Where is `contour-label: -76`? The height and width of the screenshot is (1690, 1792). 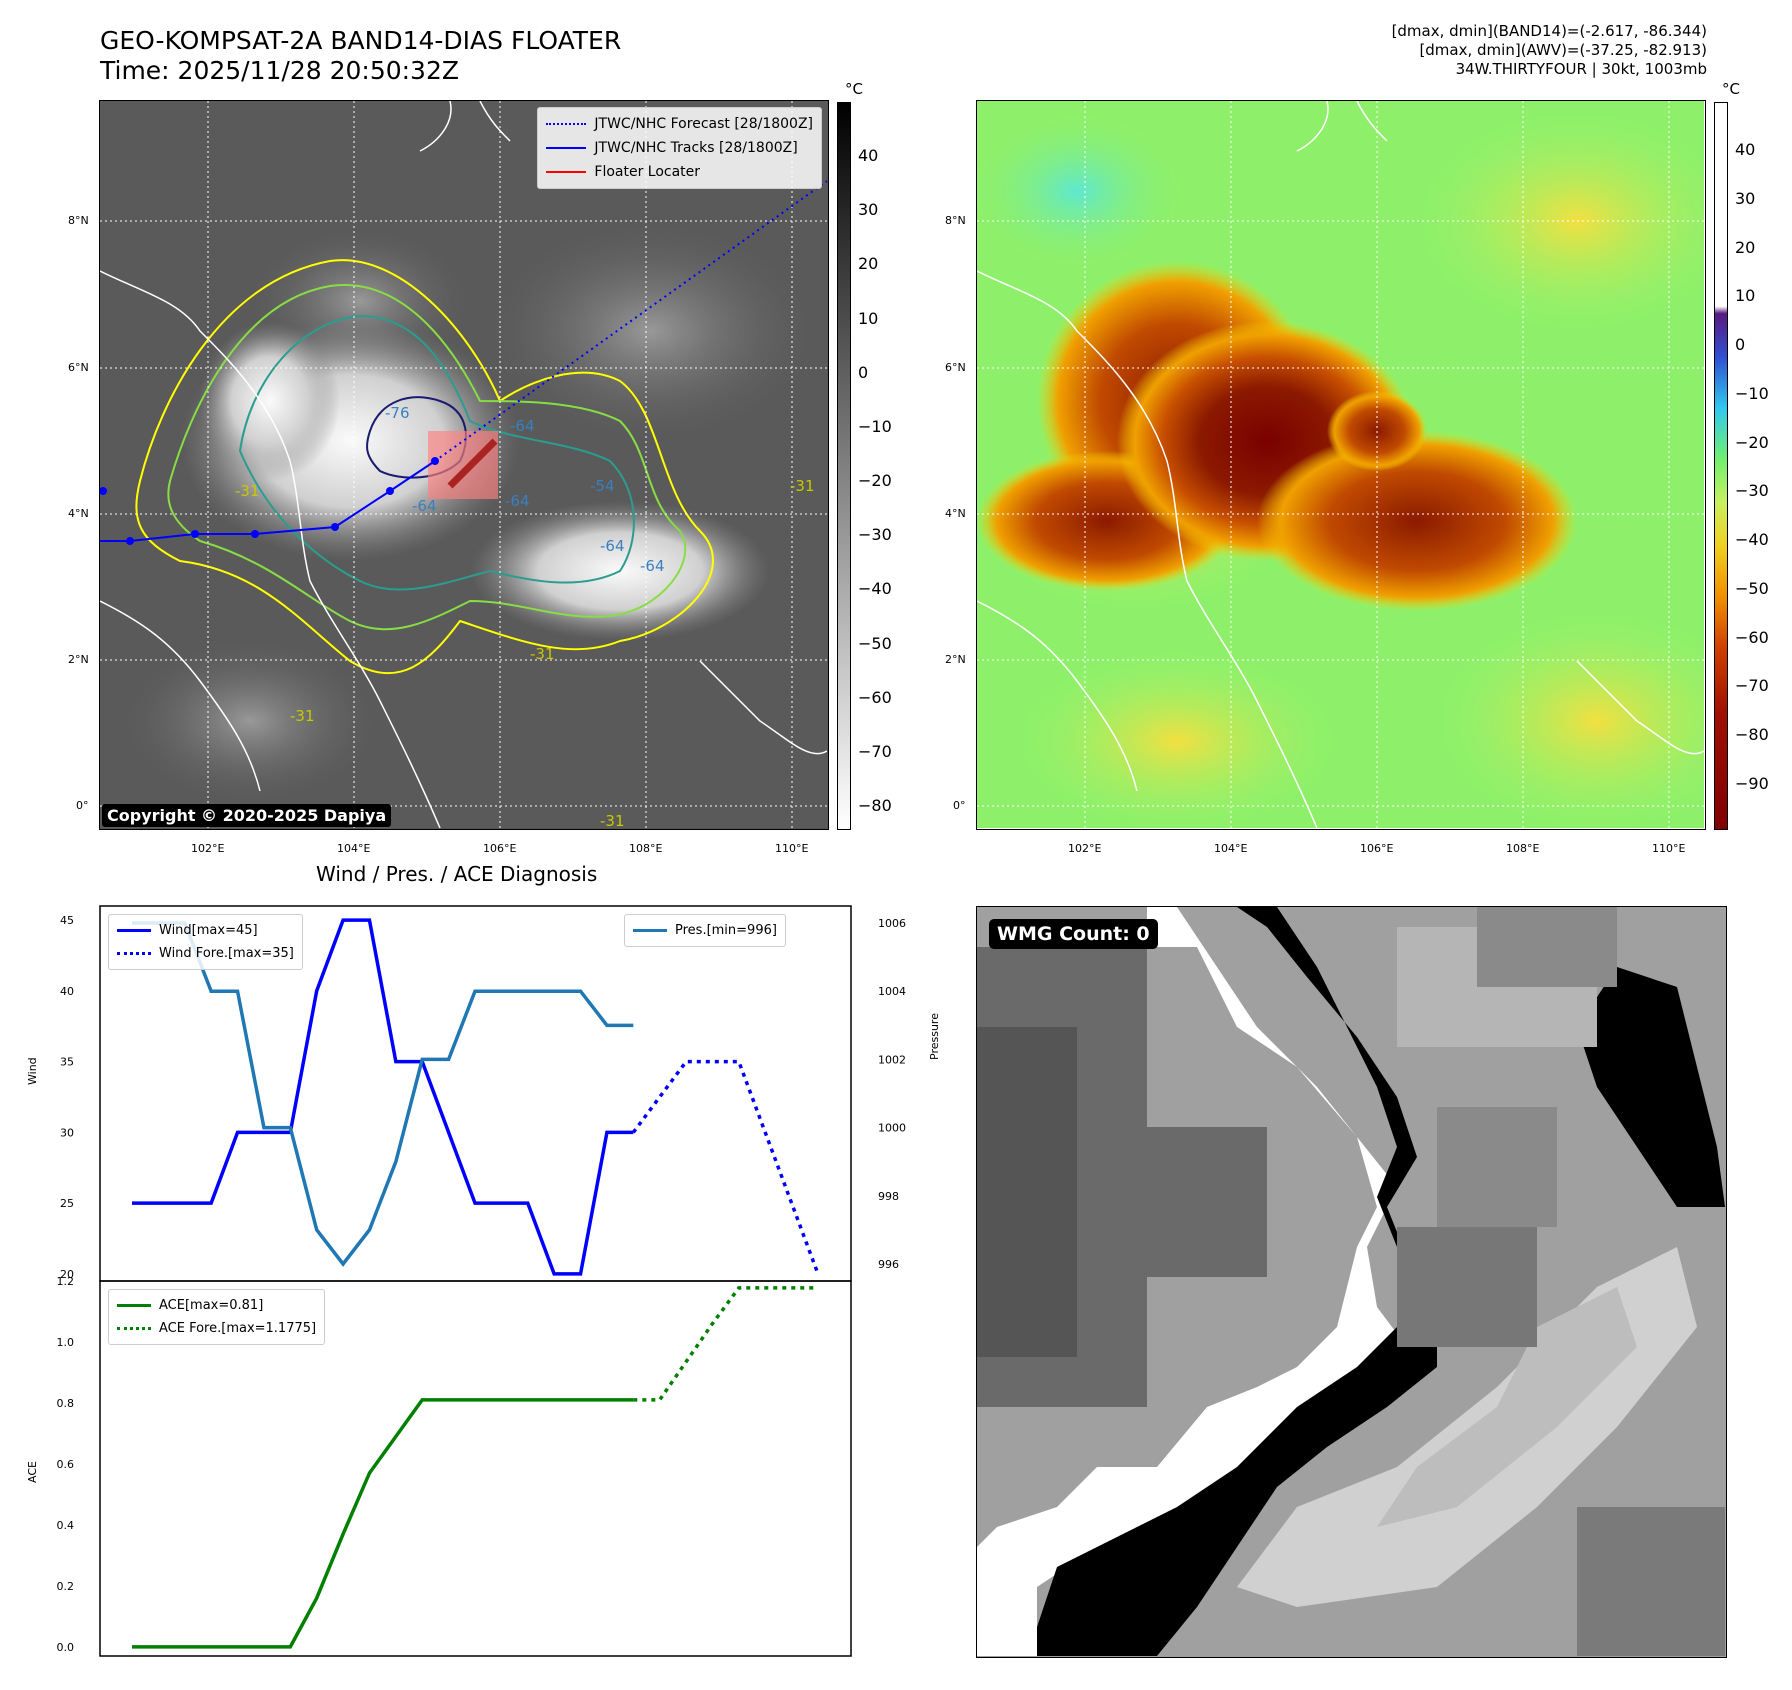 contour-label: -76 is located at coordinates (397, 413).